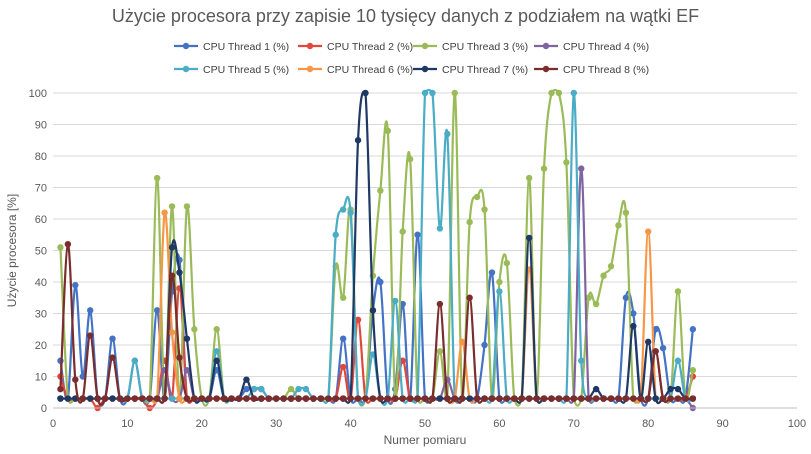 Image resolution: width=811 pixels, height=454 pixels. I want to click on y-tick-label: 70, so click(41, 189).